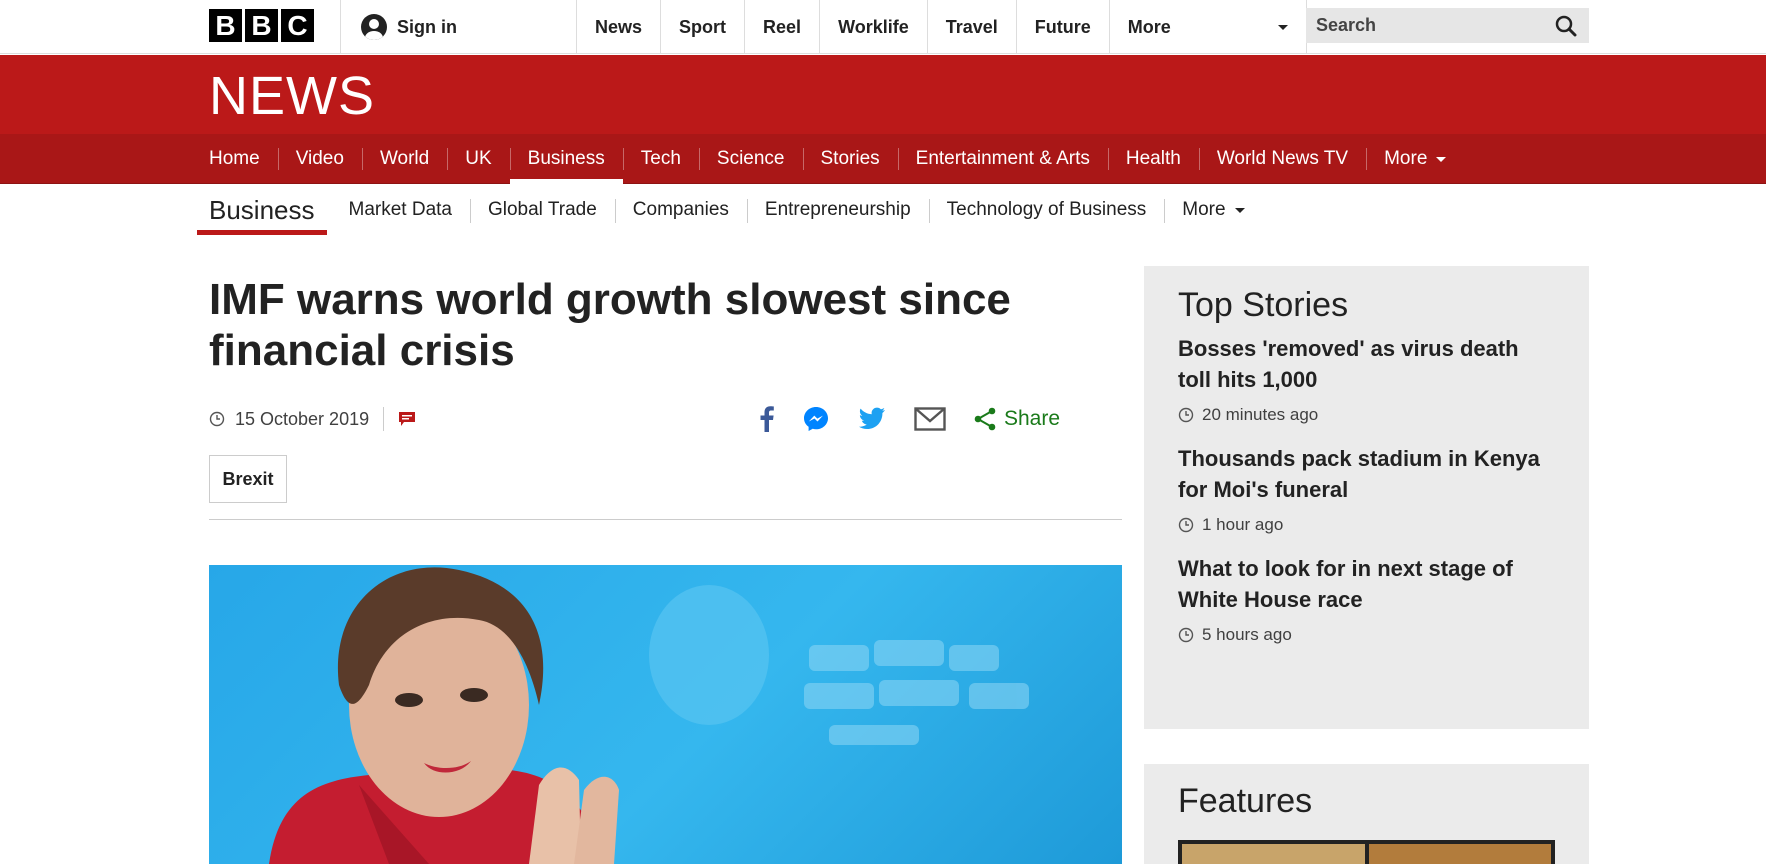 The width and height of the screenshot is (1766, 864). What do you see at coordinates (566, 159) in the screenshot?
I see `nav-business: Business` at bounding box center [566, 159].